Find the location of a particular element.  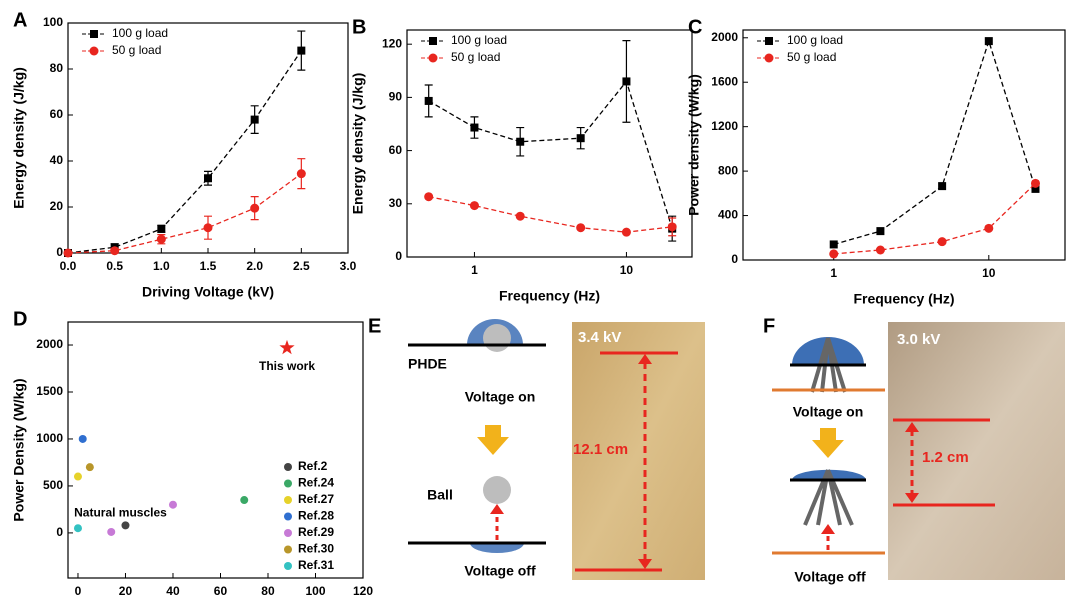

x-tick-label: 80 is located at coordinates (268, 591).